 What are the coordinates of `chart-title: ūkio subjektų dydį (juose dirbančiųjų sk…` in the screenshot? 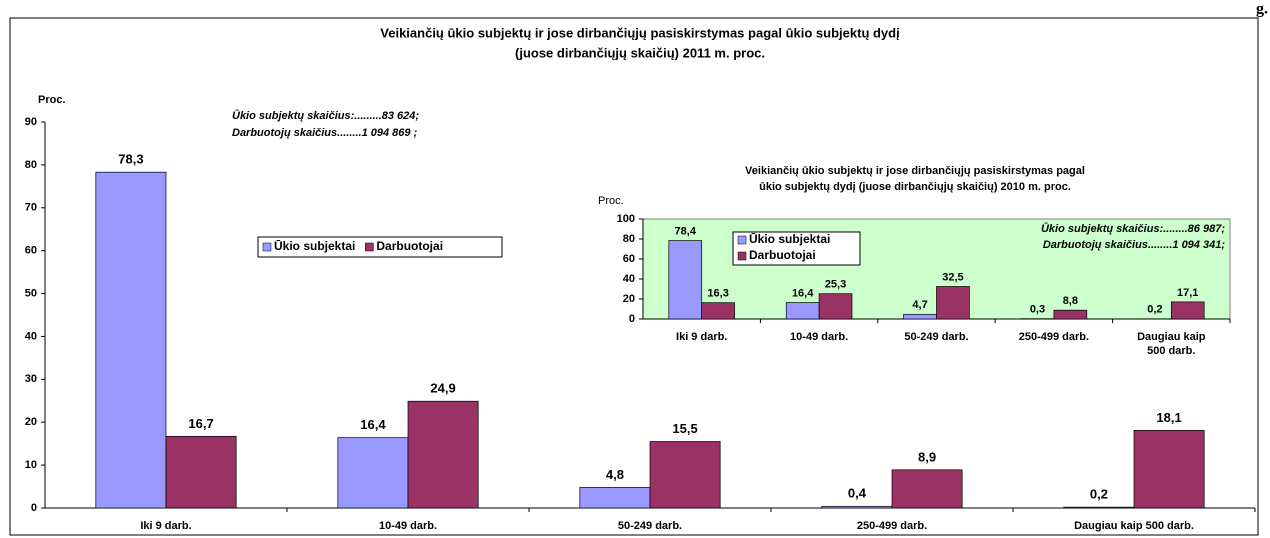 It's located at (915, 187).